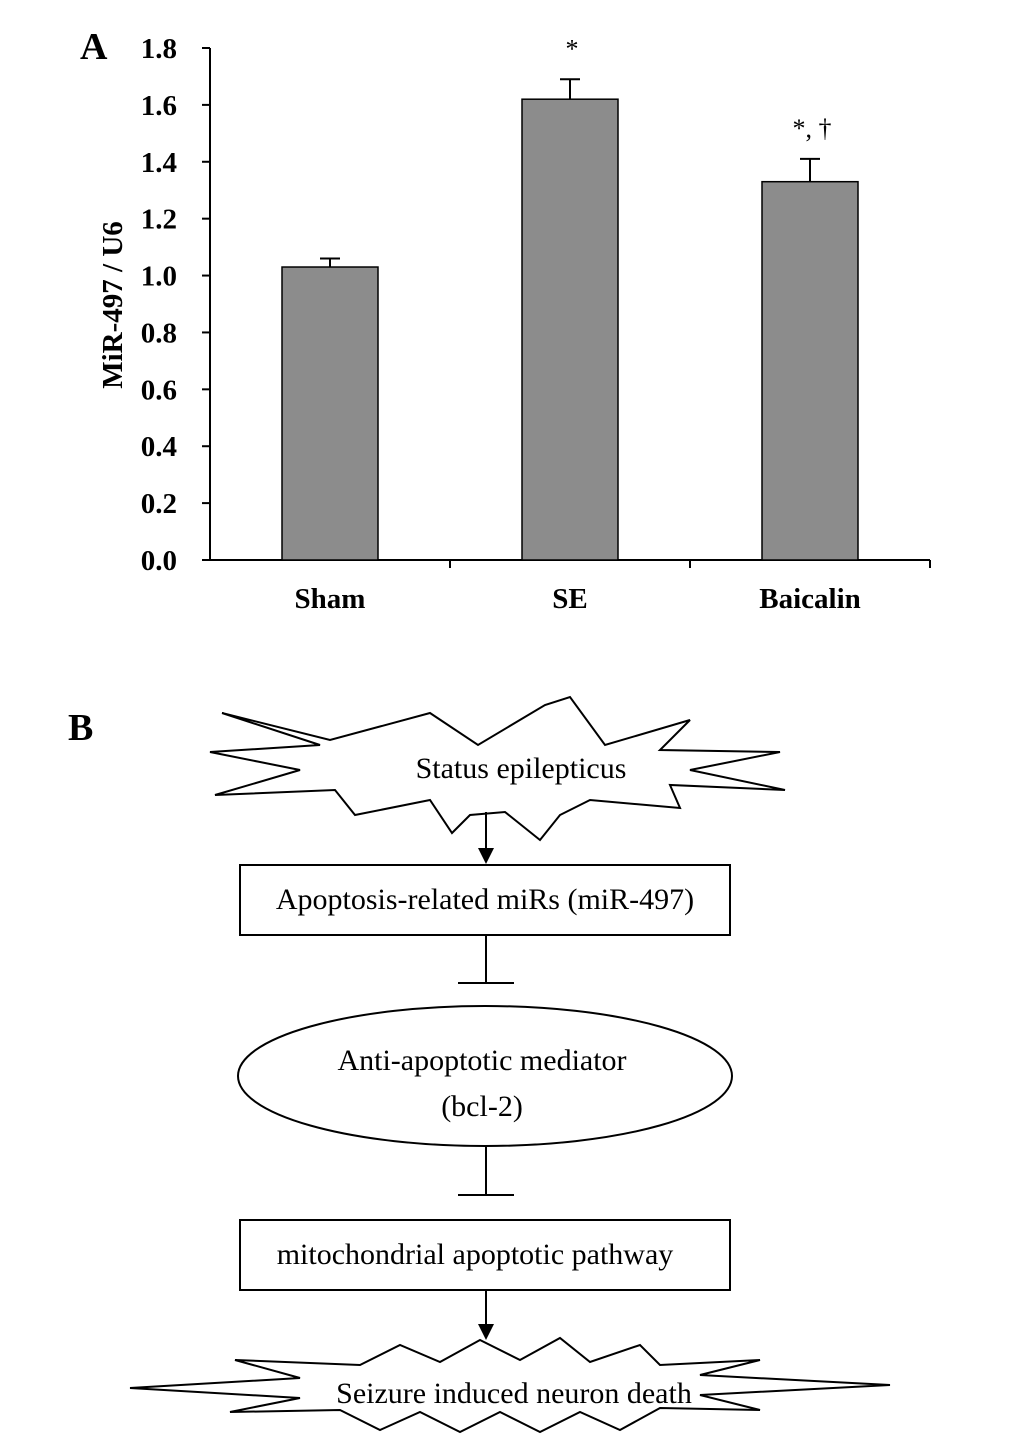 The image size is (1033, 1447). I want to click on mirs-text: Apoptosis-related miRs (miR-497), so click(485, 899).